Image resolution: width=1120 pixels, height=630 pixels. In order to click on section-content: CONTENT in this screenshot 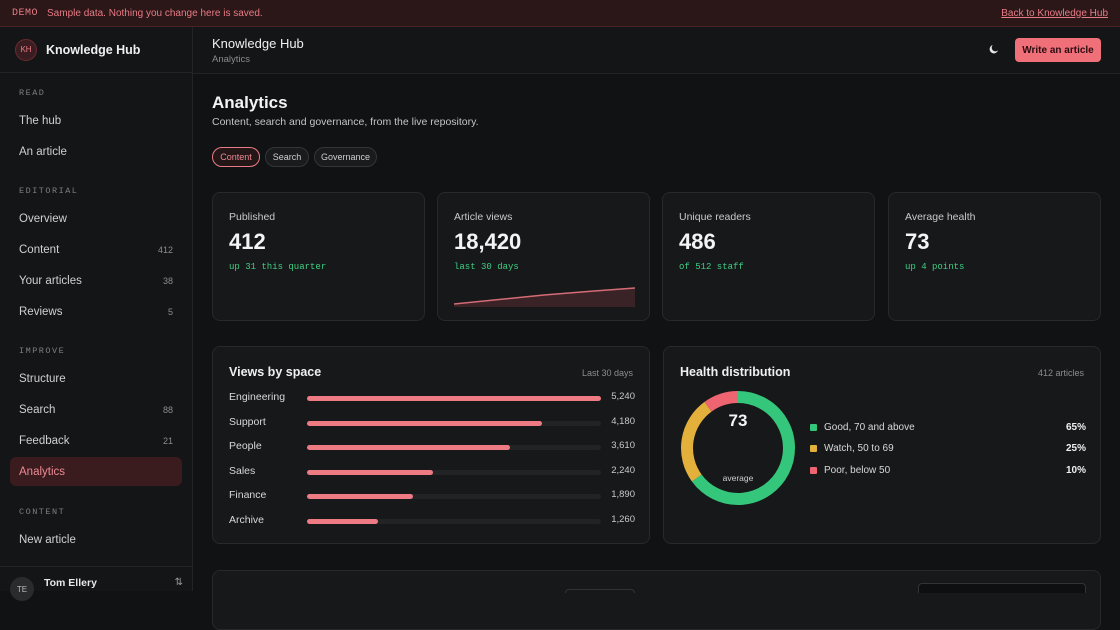, I will do `click(42, 512)`.